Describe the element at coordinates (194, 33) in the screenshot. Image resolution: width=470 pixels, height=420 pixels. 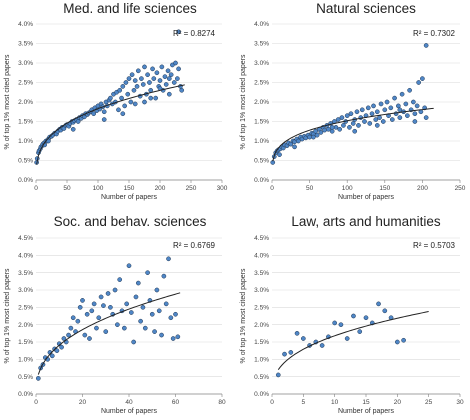
I see `r-squared-label: R² = 0.8274` at that location.